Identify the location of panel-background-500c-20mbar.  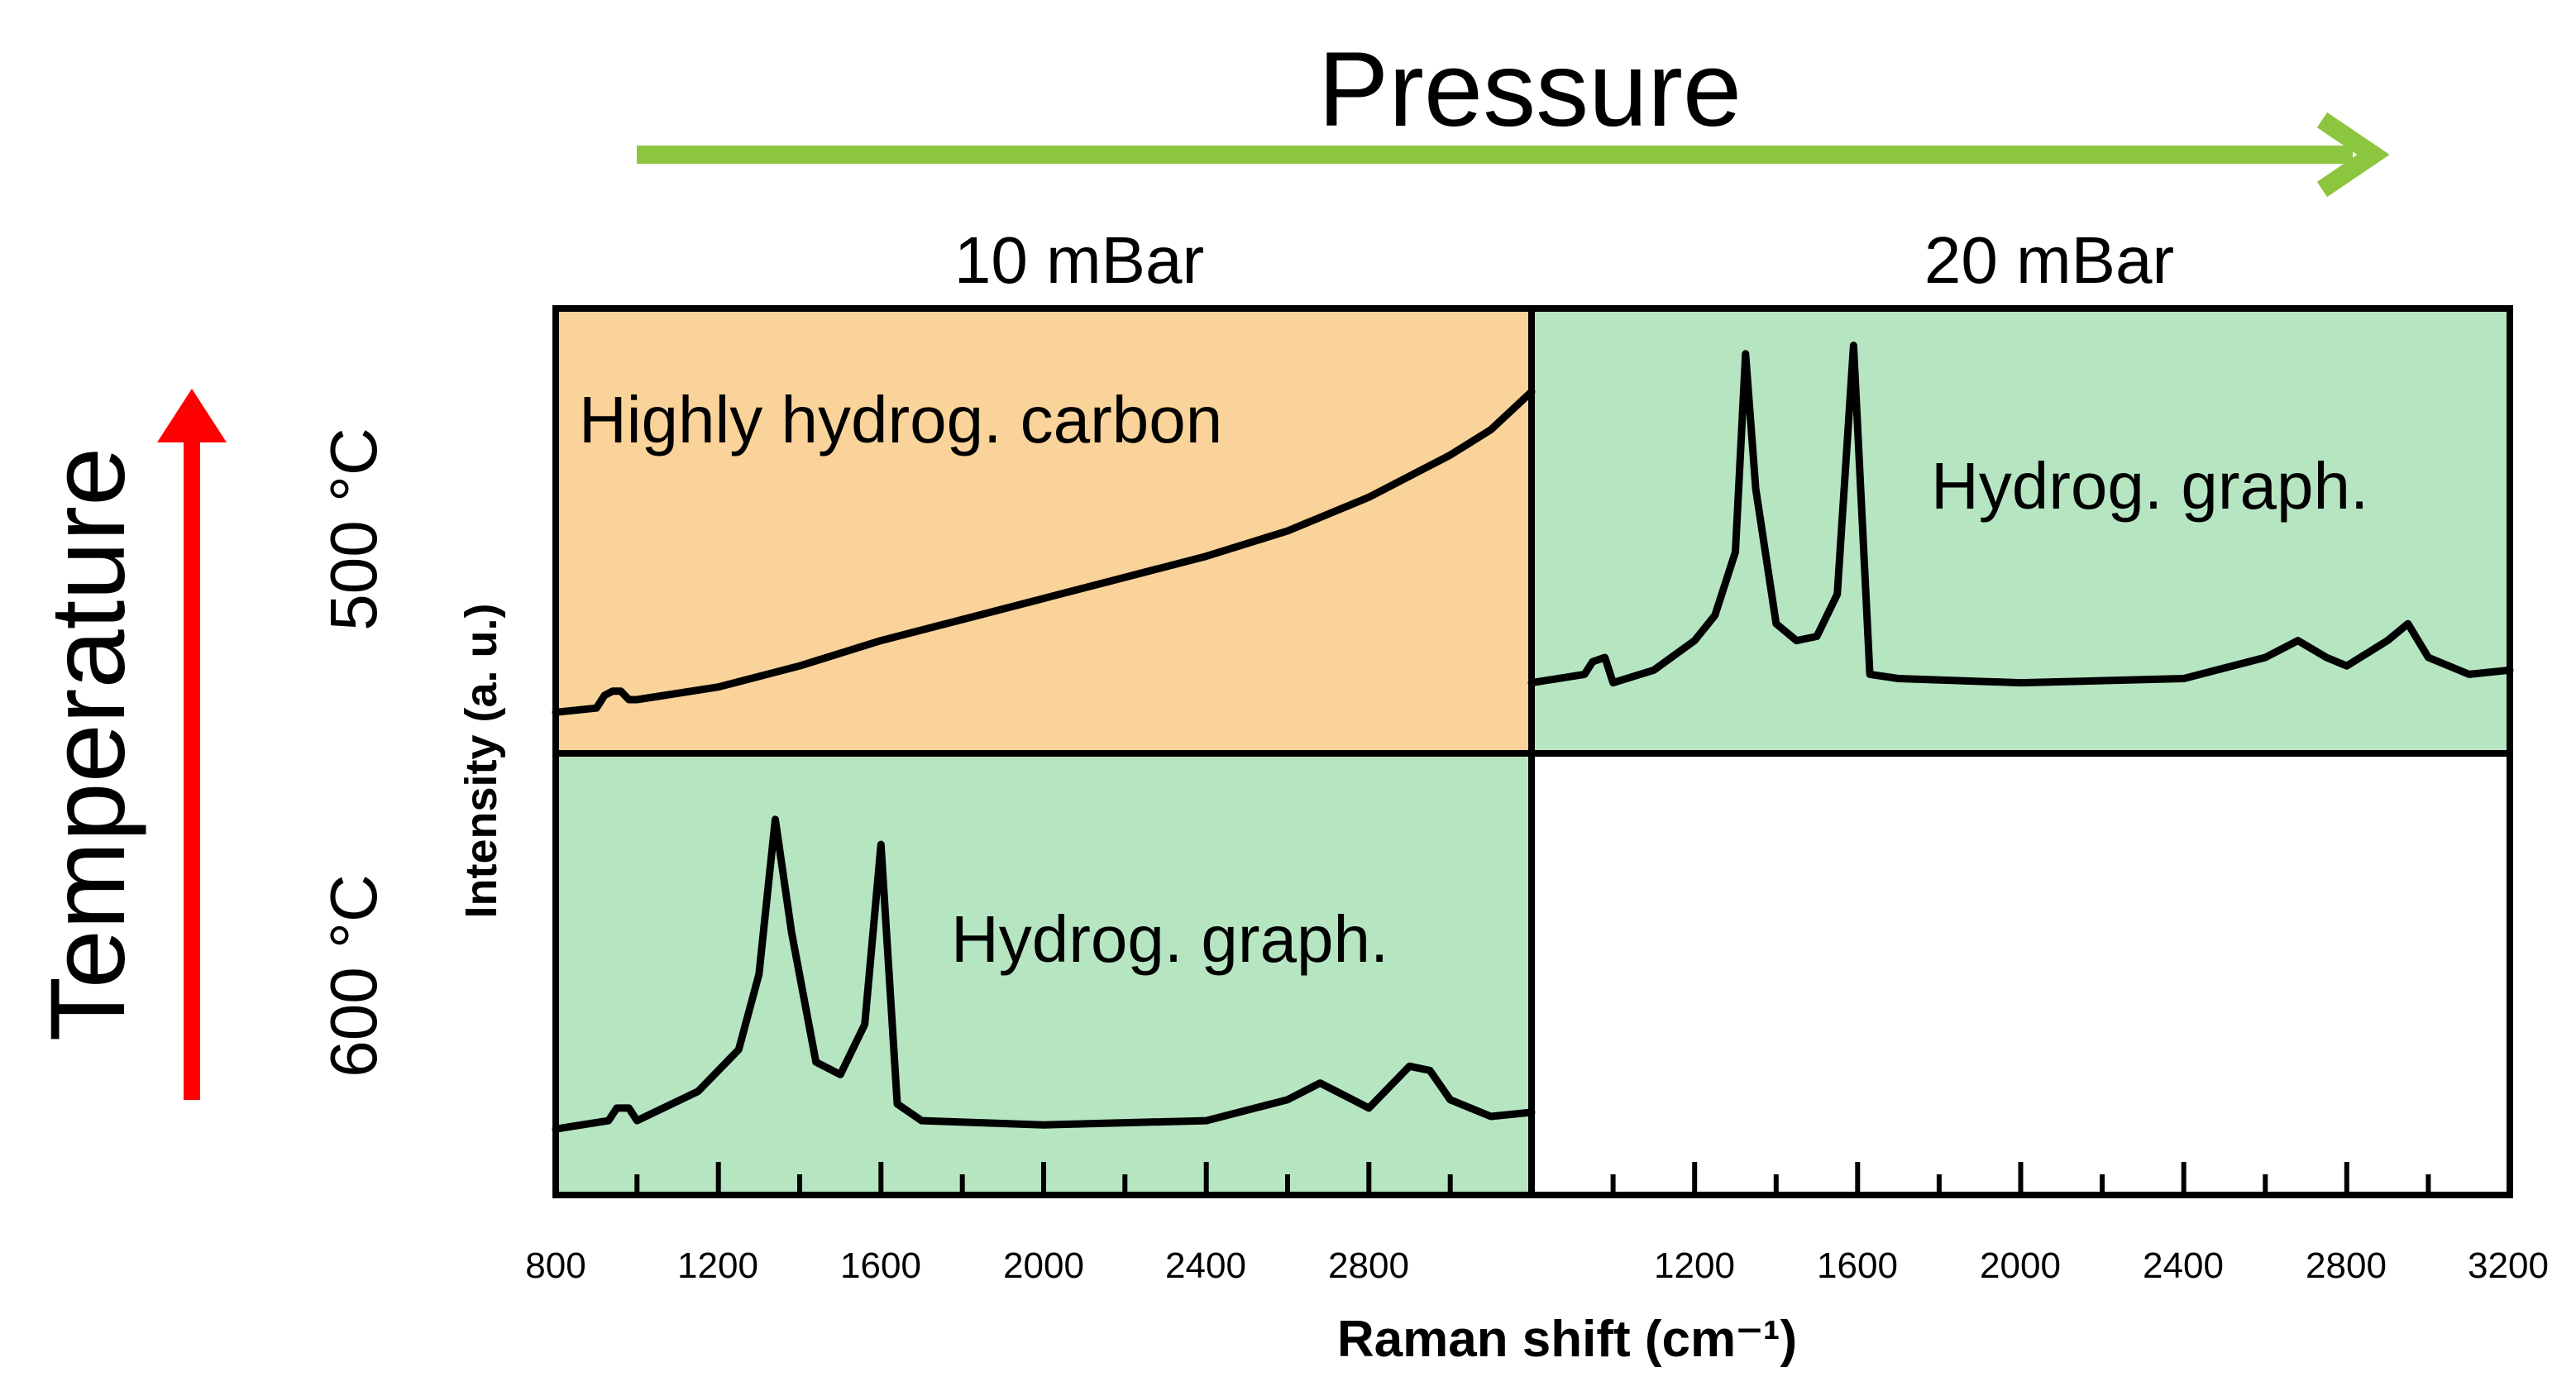
(2021, 530).